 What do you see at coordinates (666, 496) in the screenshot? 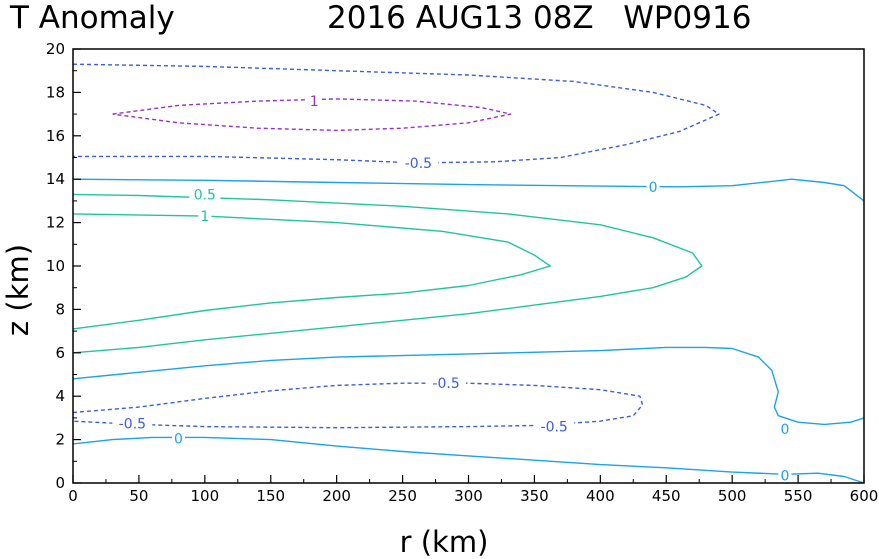
I see `x-tick-label: 450` at bounding box center [666, 496].